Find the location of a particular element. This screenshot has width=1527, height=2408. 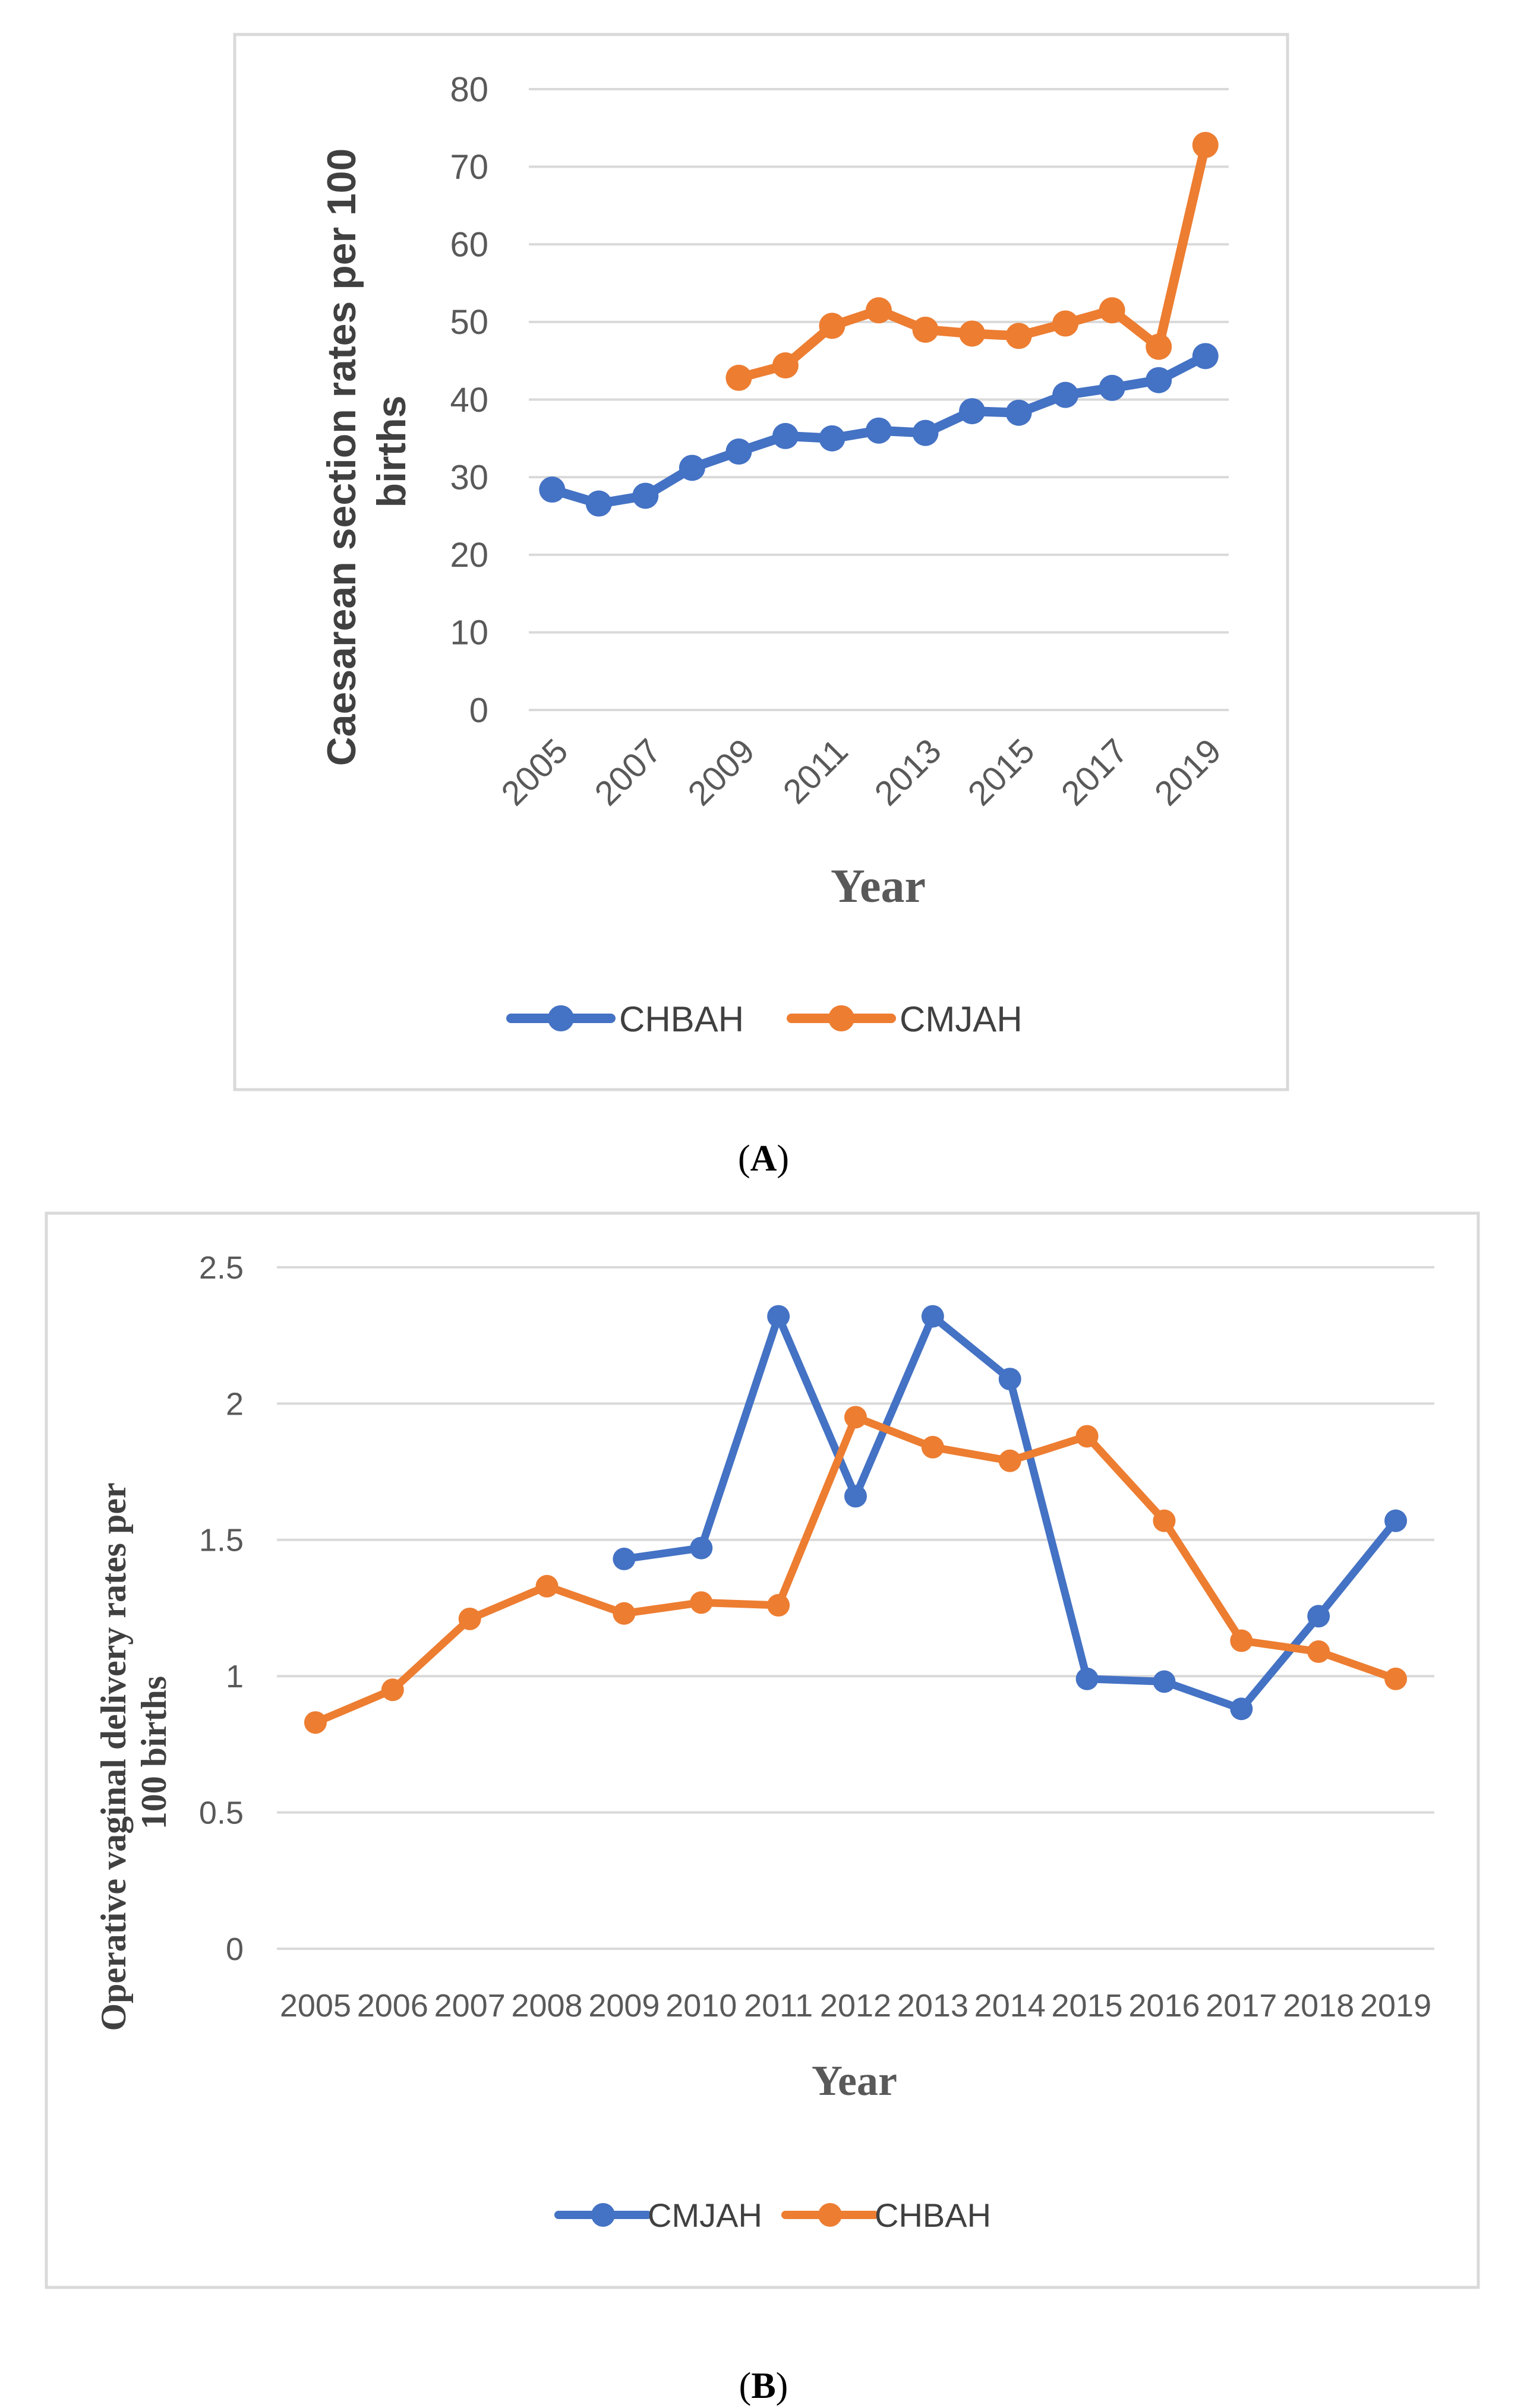

chart-a-cmjah-point-2016 is located at coordinates (1066, 323).